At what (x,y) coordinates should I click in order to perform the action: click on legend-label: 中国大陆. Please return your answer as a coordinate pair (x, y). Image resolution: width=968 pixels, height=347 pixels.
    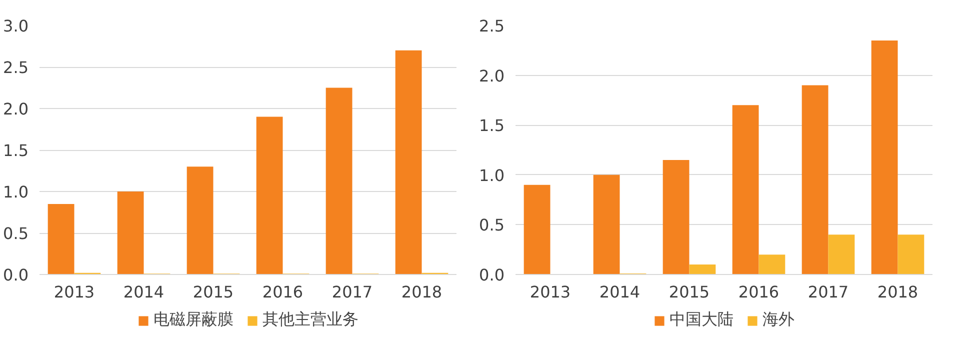
    Looking at the image, I should click on (702, 320).